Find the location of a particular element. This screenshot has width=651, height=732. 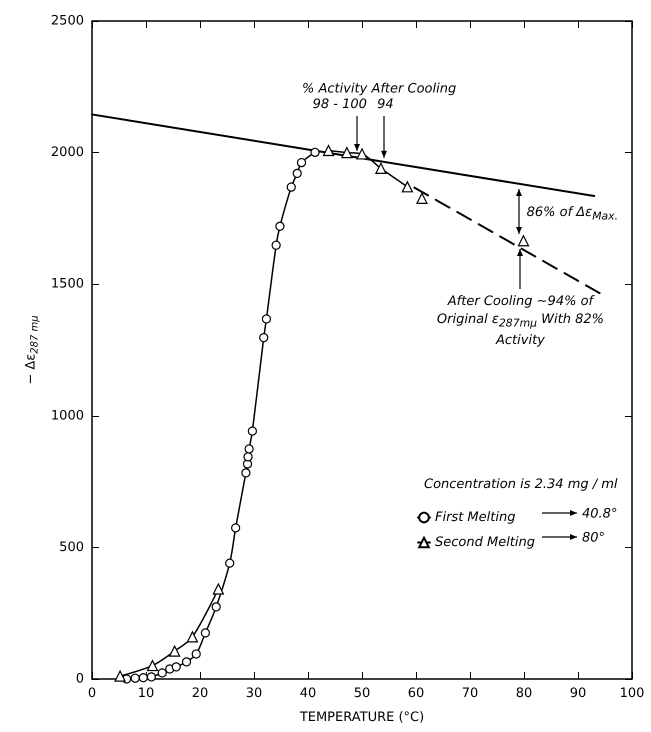

annotation: 94 is located at coordinates (385, 105).